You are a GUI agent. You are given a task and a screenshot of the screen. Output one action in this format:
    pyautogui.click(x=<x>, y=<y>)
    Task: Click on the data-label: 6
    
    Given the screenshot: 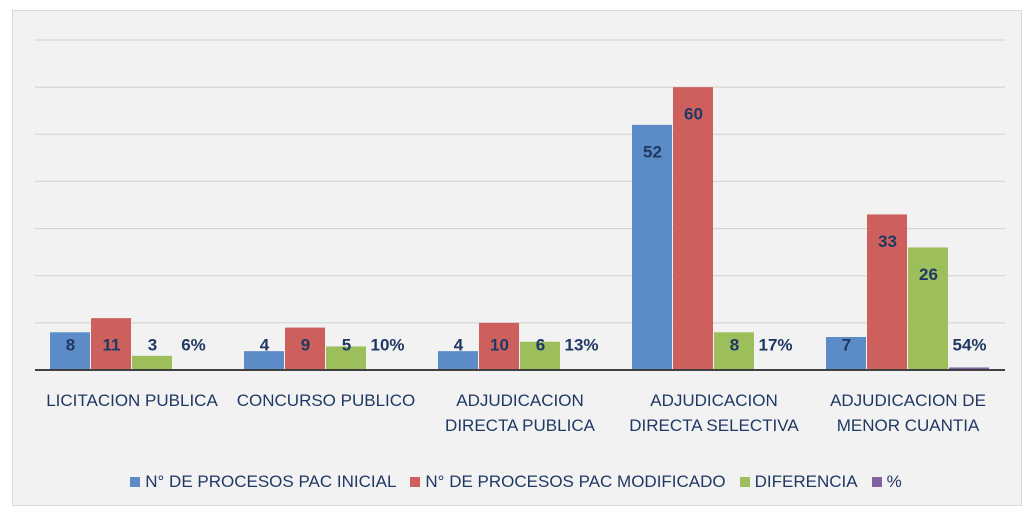 What is the action you would take?
    pyautogui.click(x=540, y=344)
    